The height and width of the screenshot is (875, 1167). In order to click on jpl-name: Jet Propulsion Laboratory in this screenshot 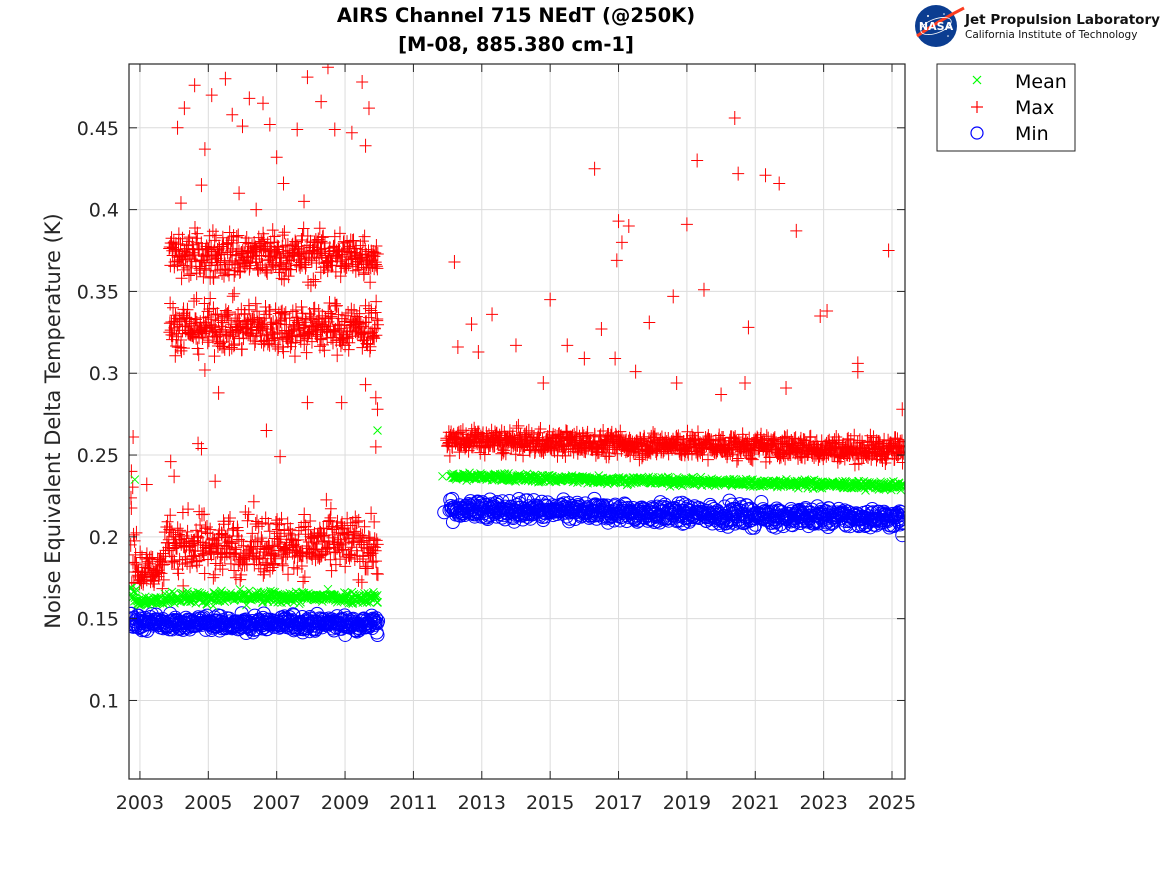, I will do `click(1062, 20)`.